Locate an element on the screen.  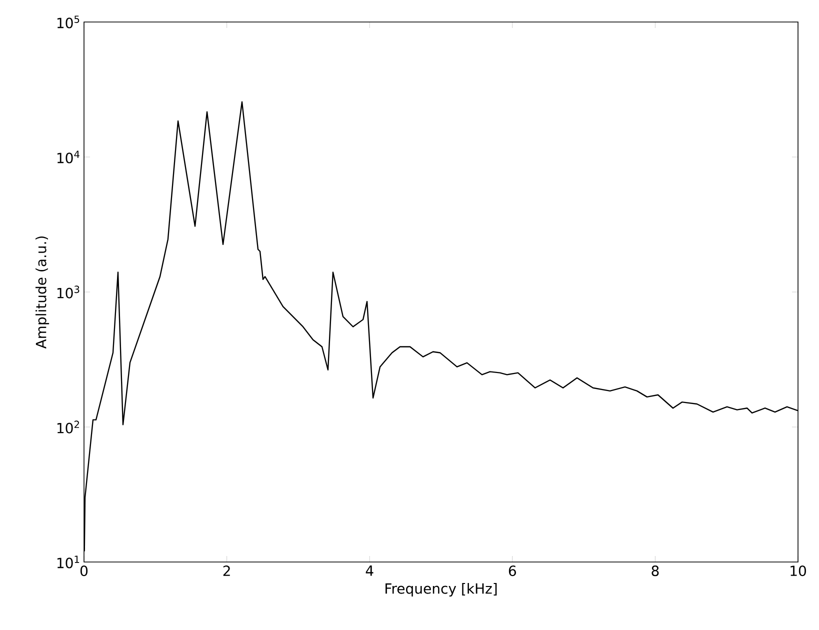
y-tick-label: 10$^{5}$ is located at coordinates (68, 22).